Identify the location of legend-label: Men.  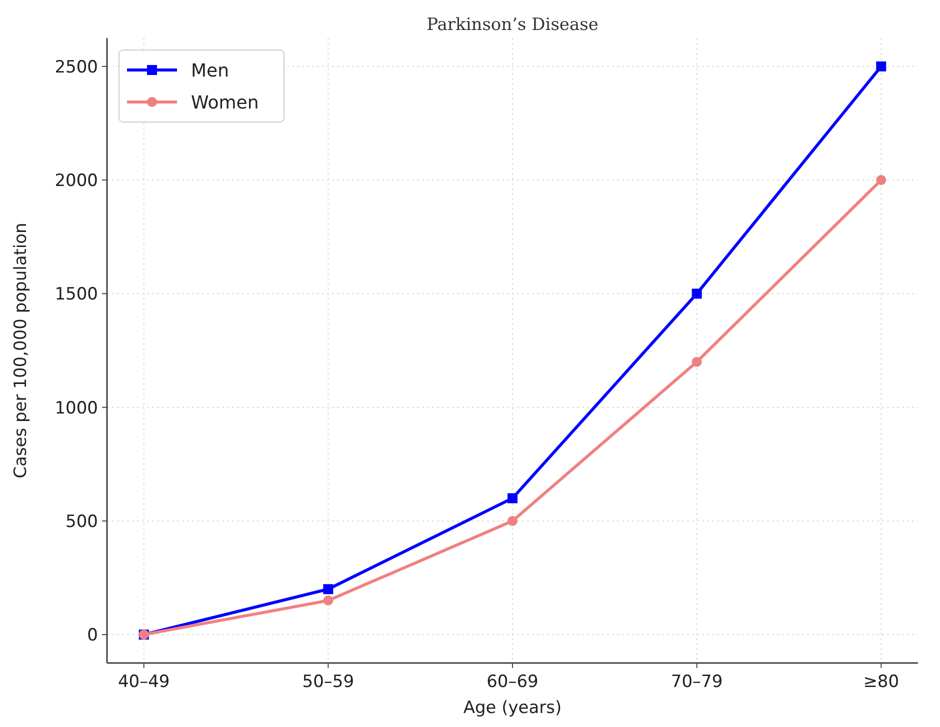
(210, 71).